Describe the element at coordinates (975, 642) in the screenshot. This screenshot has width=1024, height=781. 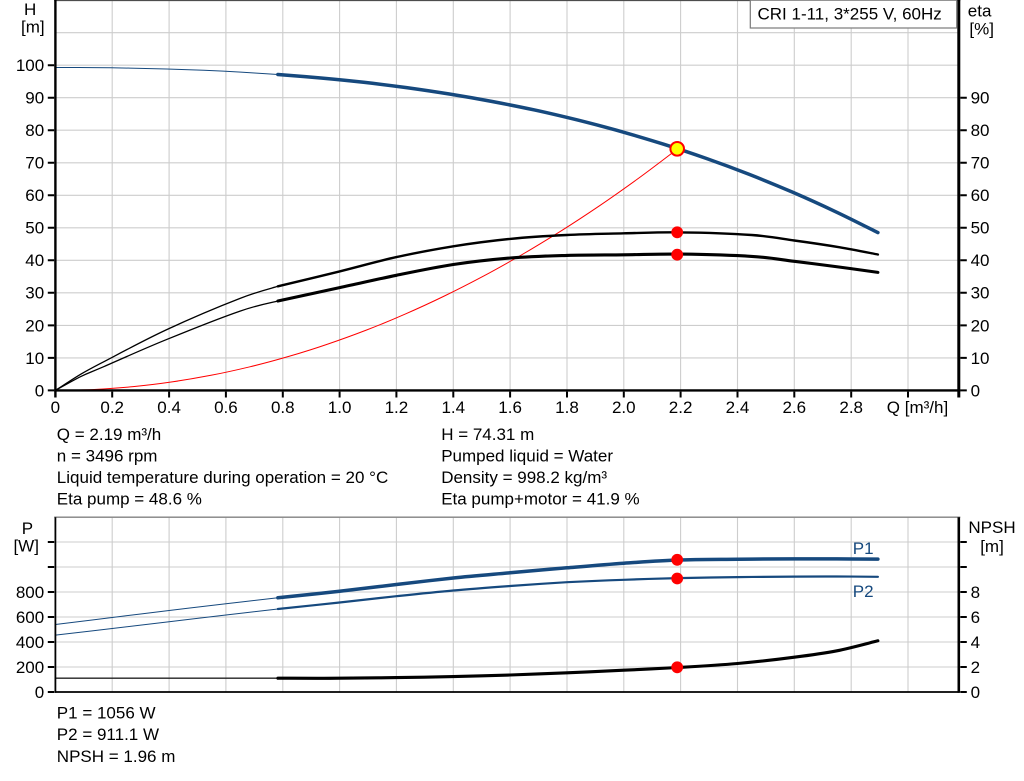
I see `svg-text: 4` at that location.